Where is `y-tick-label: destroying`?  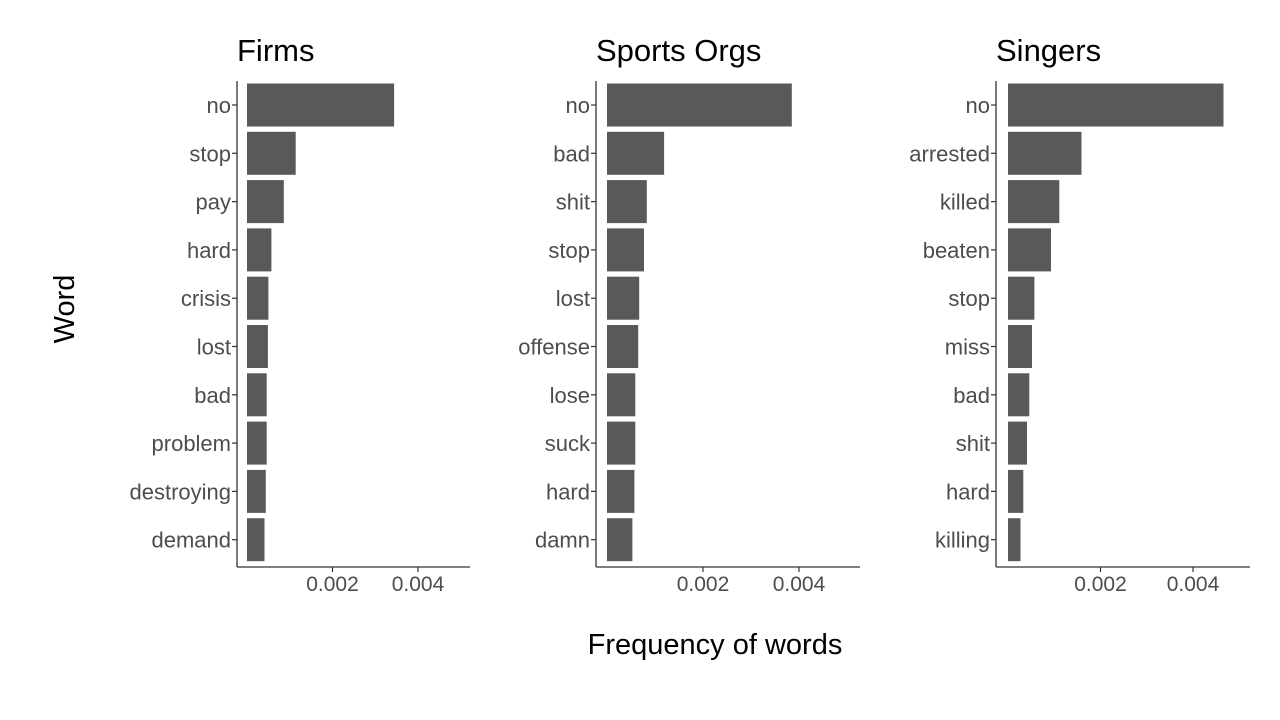 y-tick-label: destroying is located at coordinates (180, 491).